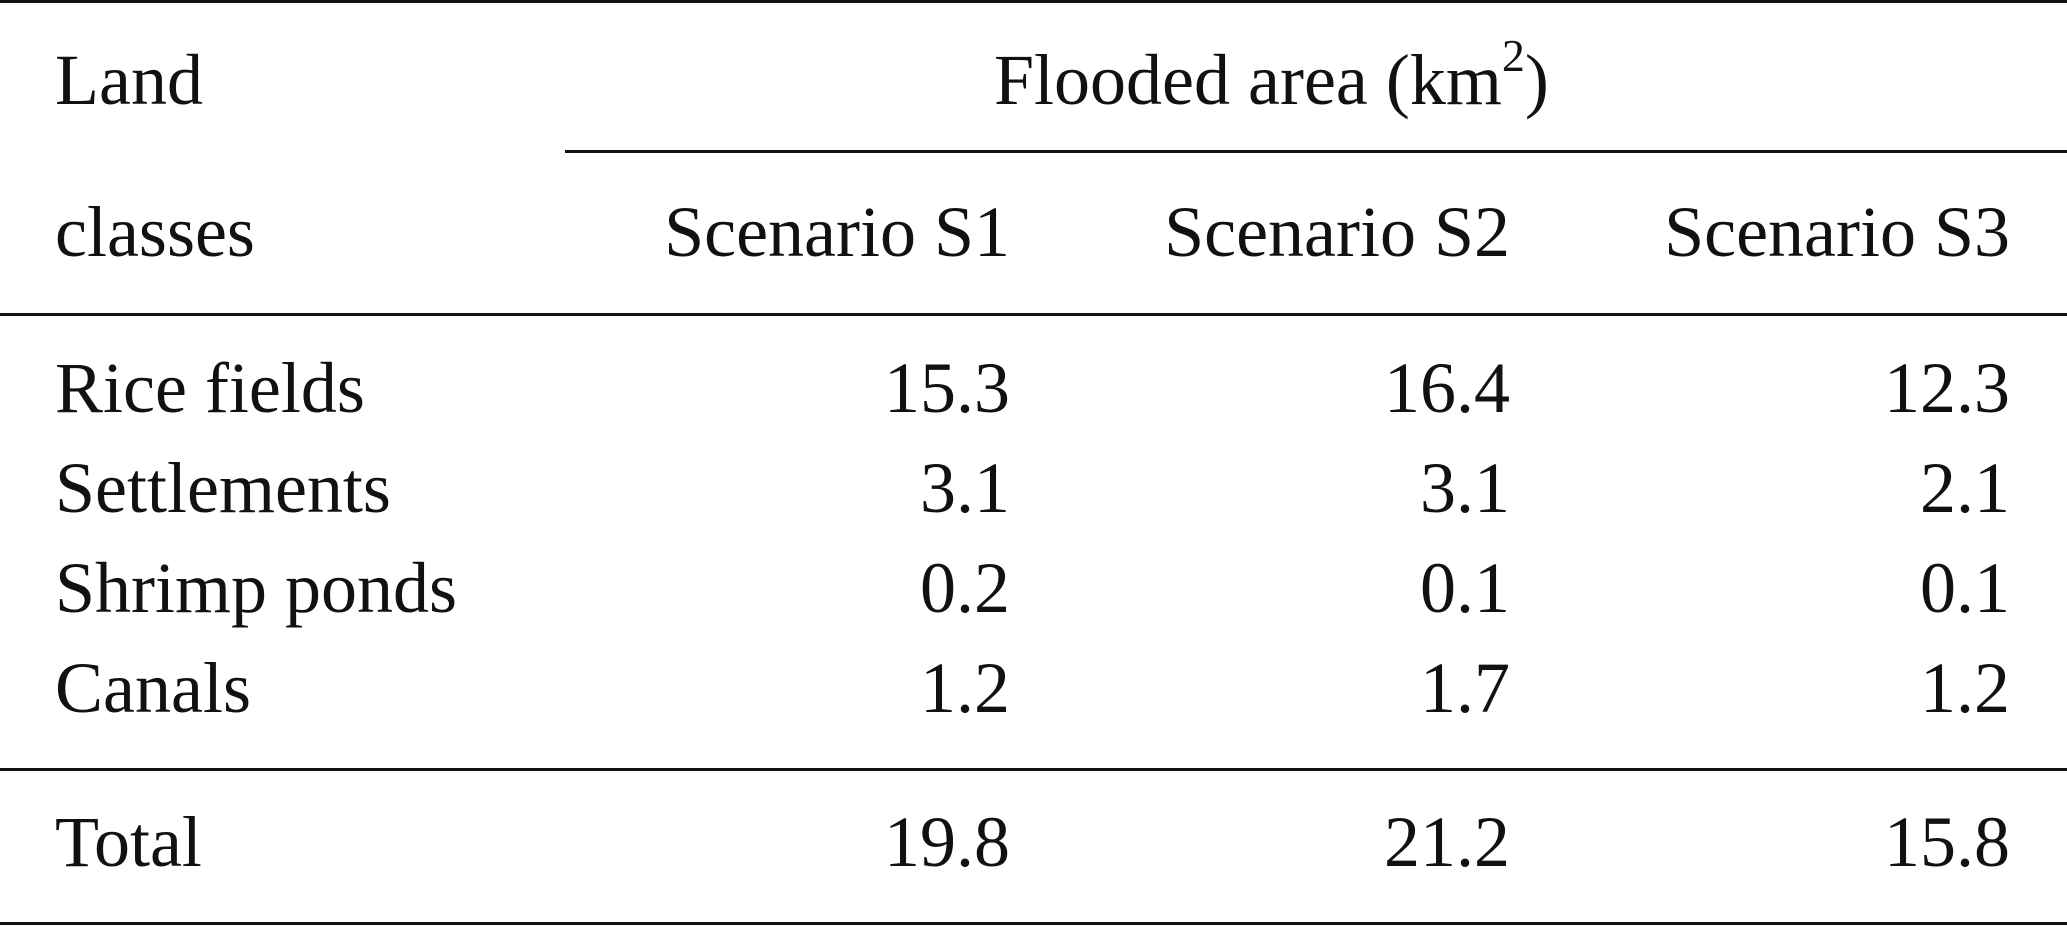  What do you see at coordinates (1447, 388) in the screenshot?
I see `table-cell: 16.4` at bounding box center [1447, 388].